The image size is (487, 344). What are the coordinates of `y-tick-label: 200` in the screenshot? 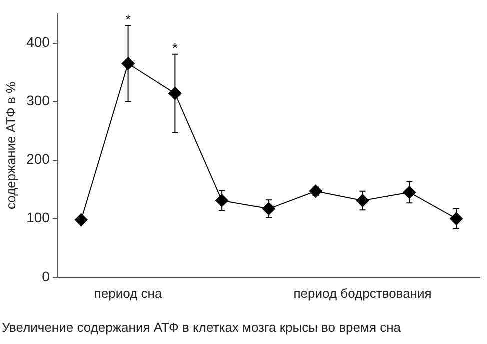 It's located at (38, 159).